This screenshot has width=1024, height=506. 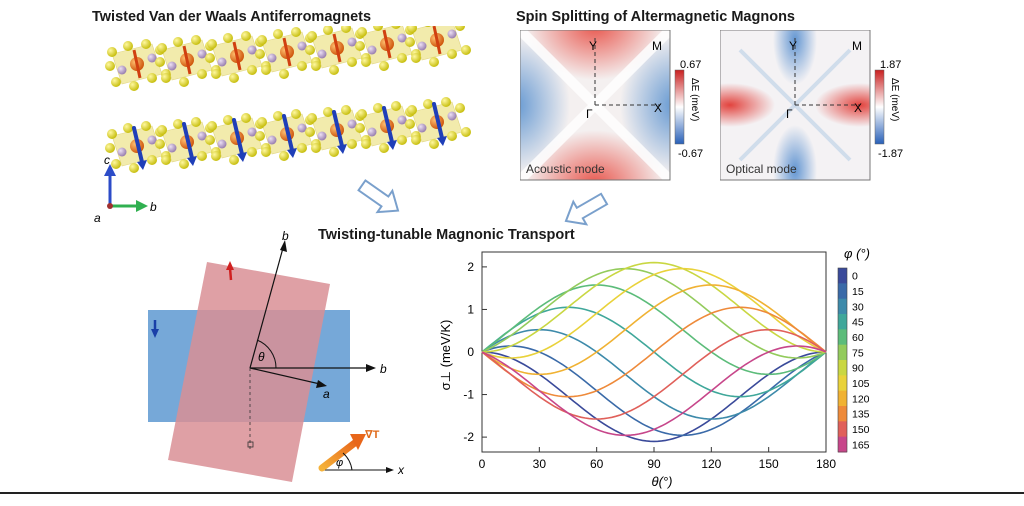 I want to click on y-tick-label--2: -2, so click(x=468, y=437).